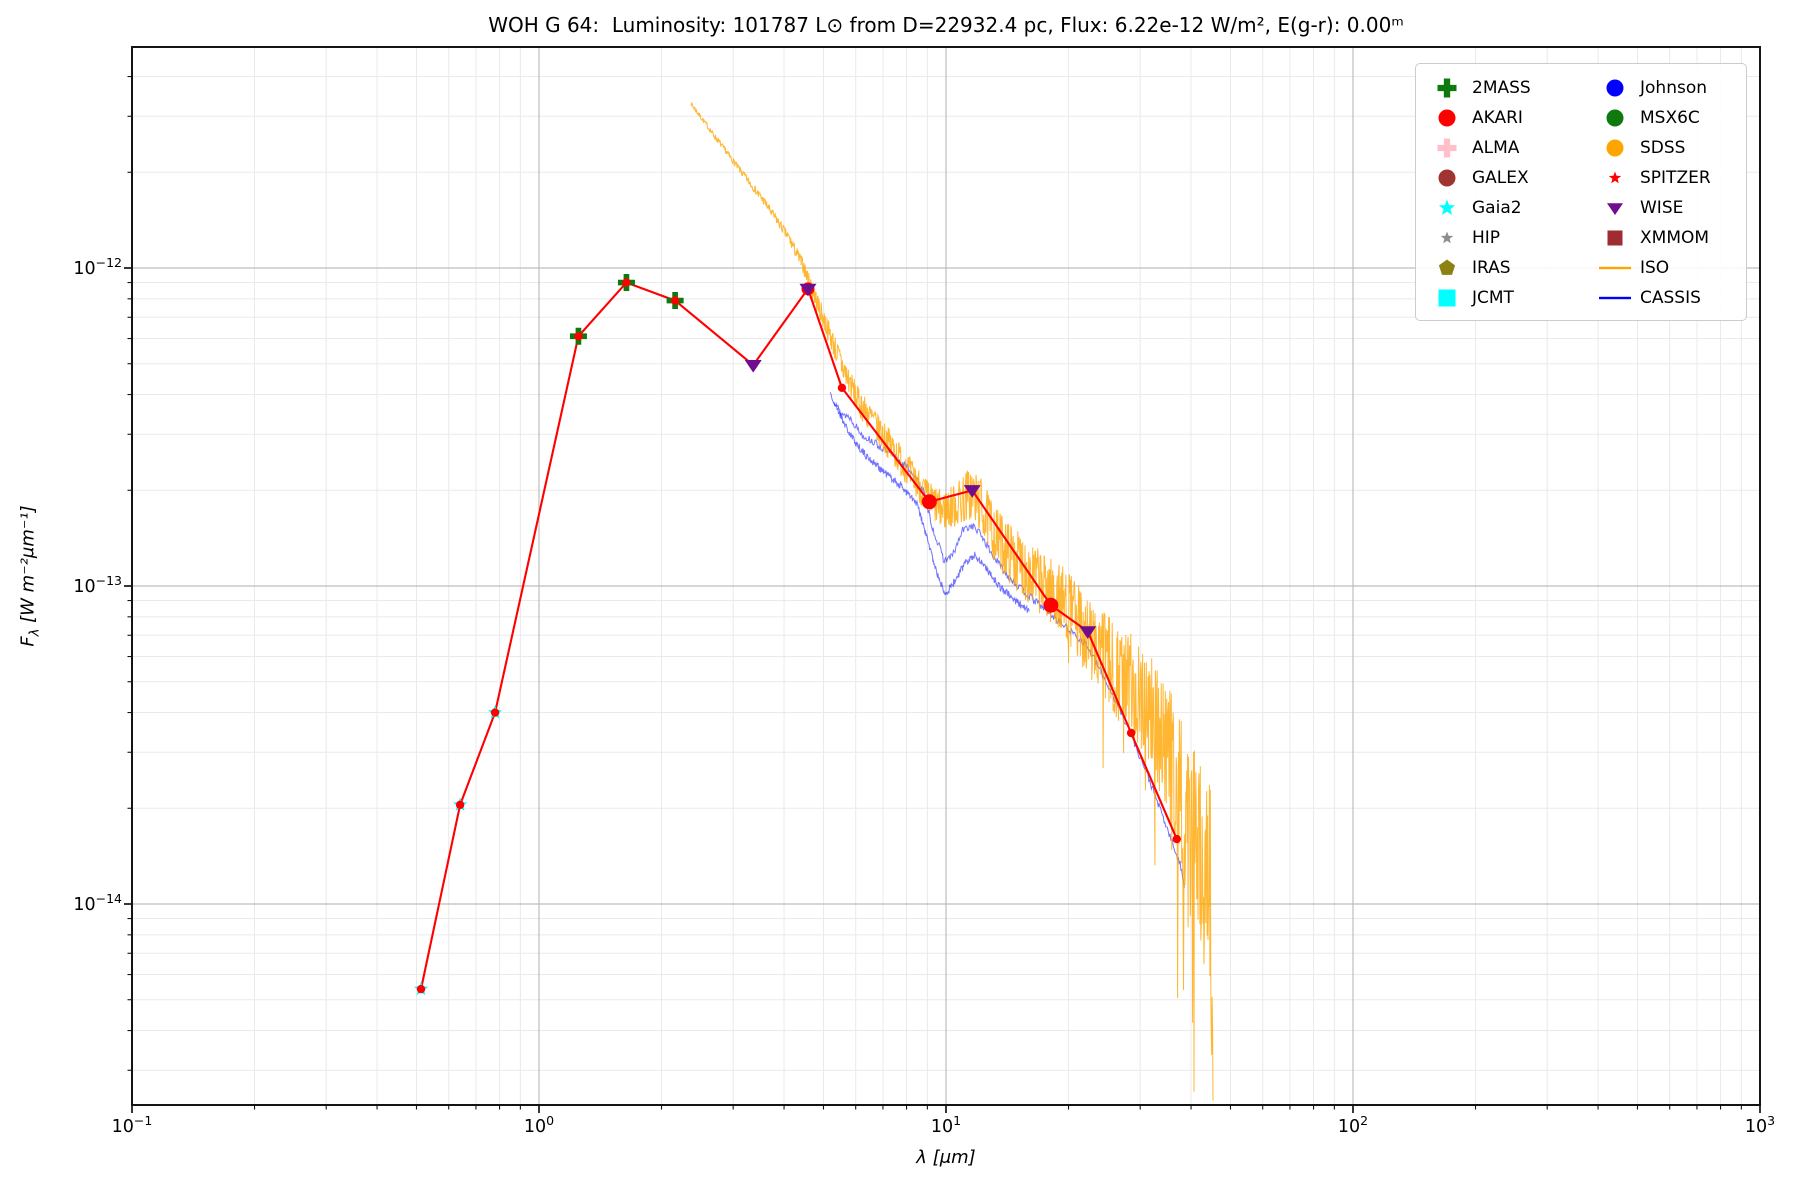  I want to click on legend-label: SPITZER, so click(1675, 178).